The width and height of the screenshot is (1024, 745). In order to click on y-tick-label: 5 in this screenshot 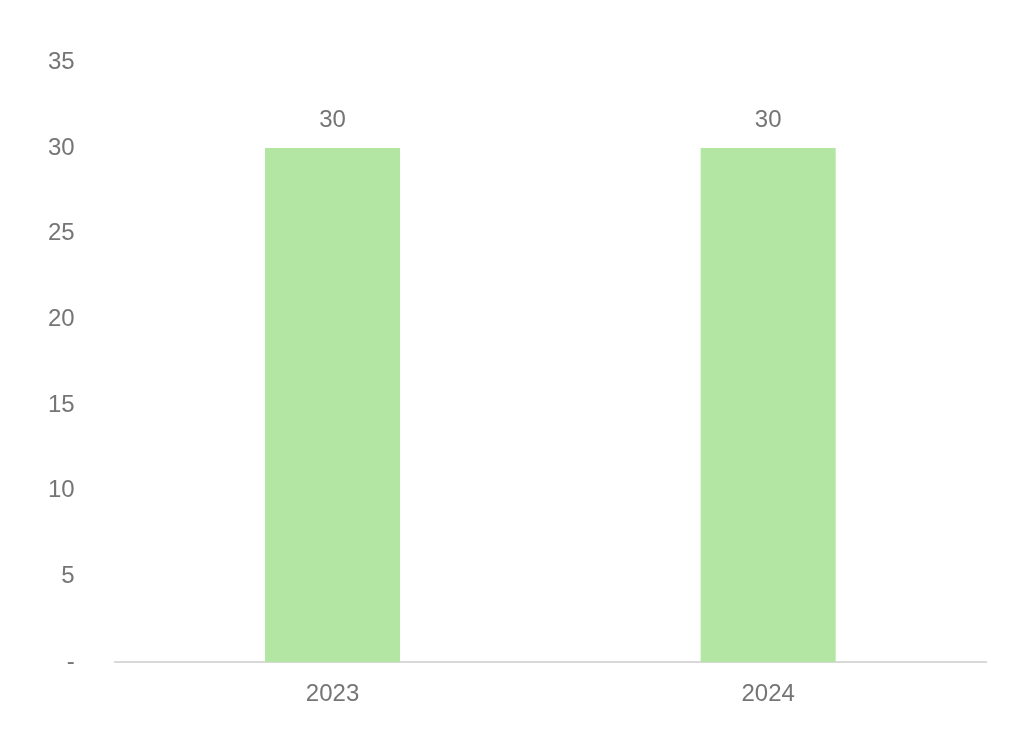, I will do `click(68, 575)`.